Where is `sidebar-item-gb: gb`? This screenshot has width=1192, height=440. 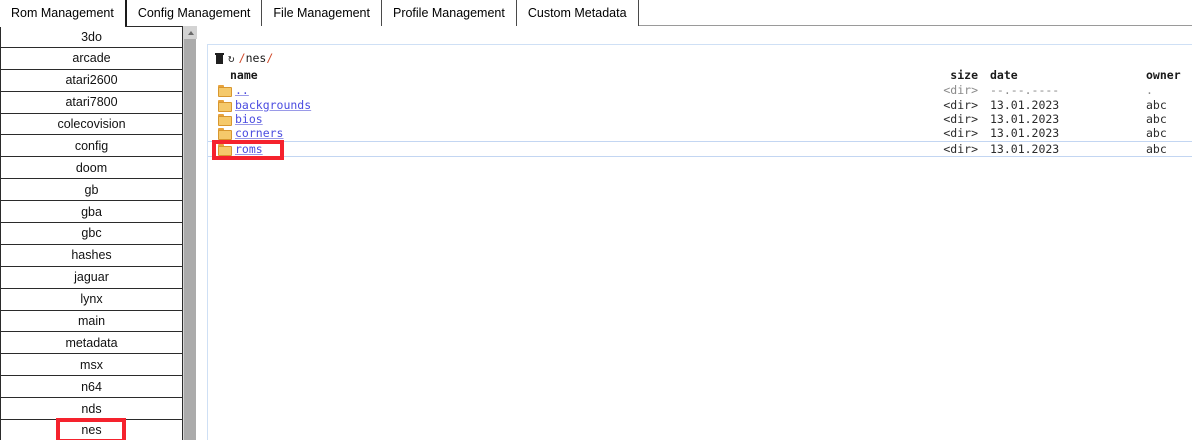 sidebar-item-gb: gb is located at coordinates (91, 190).